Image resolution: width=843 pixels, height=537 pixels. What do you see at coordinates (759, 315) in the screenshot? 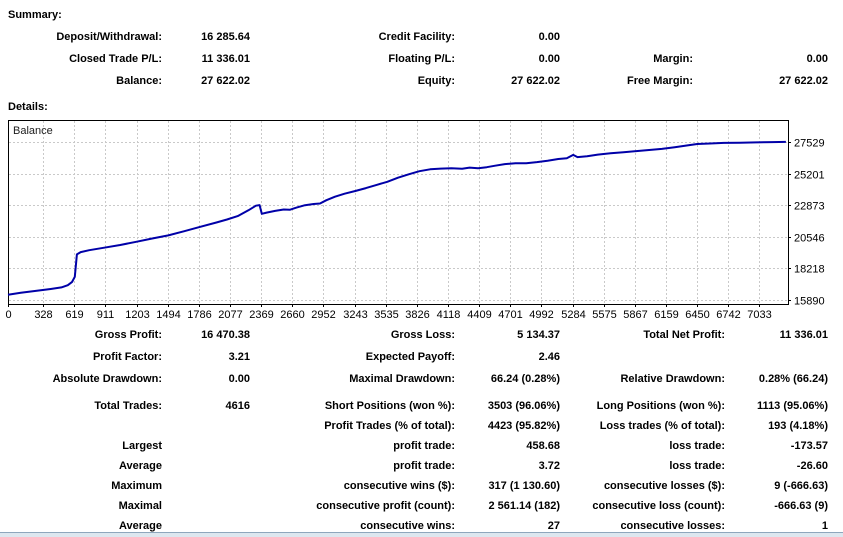
I see `svg-text: 7033` at bounding box center [759, 315].